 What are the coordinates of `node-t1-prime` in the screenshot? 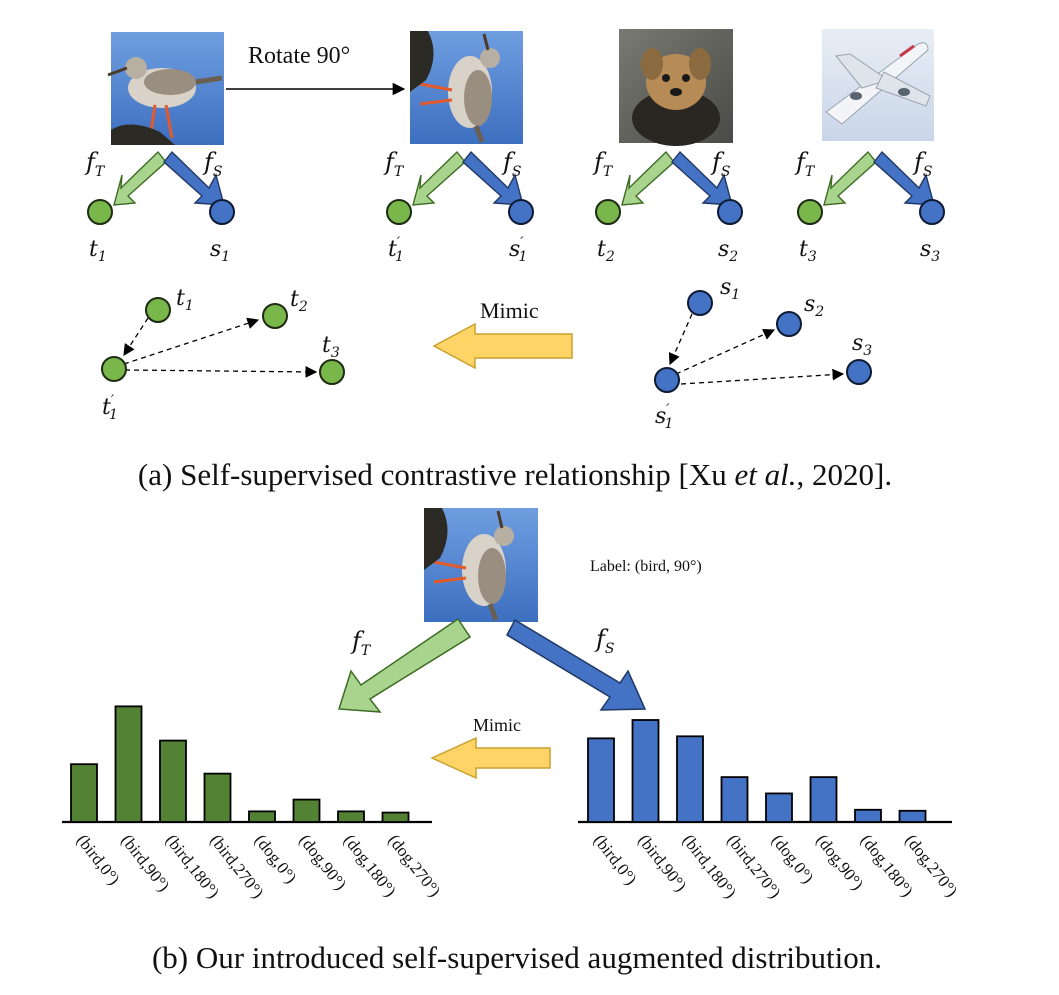 It's located at (114, 369).